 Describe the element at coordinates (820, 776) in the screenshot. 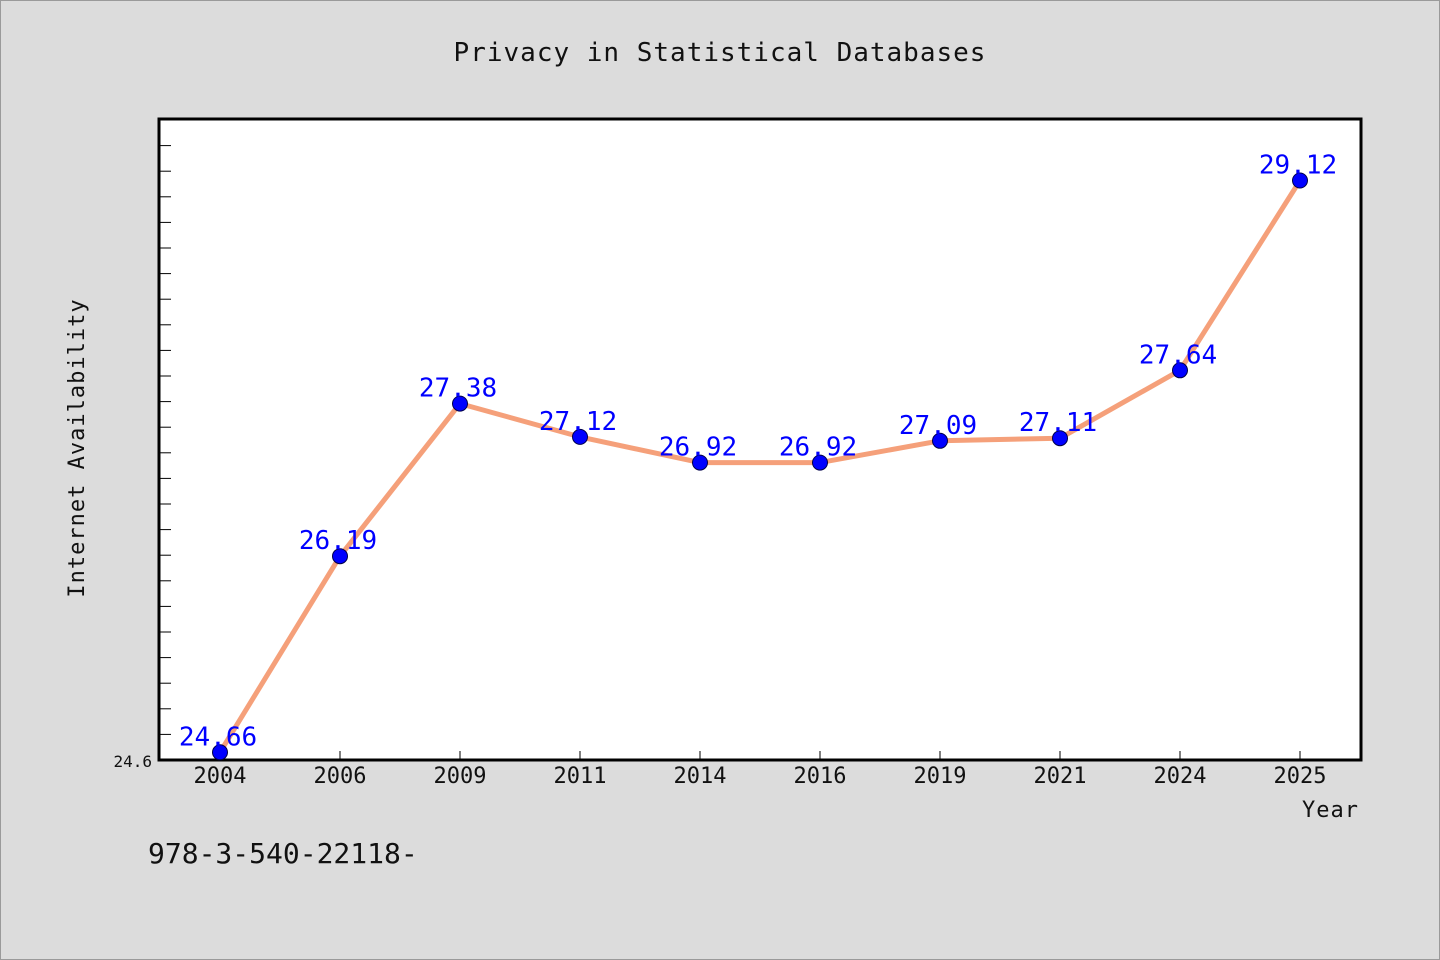

I see `x-tick-label: 2016` at that location.